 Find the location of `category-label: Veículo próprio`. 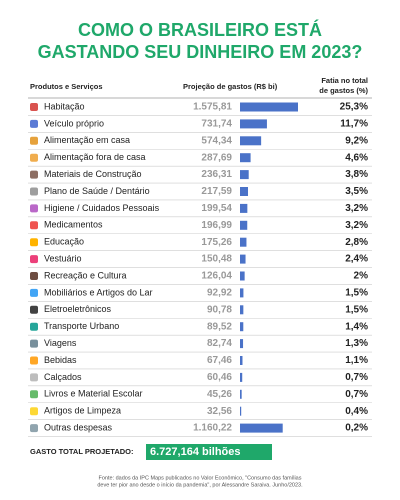

category-label: Veículo próprio is located at coordinates (74, 123).